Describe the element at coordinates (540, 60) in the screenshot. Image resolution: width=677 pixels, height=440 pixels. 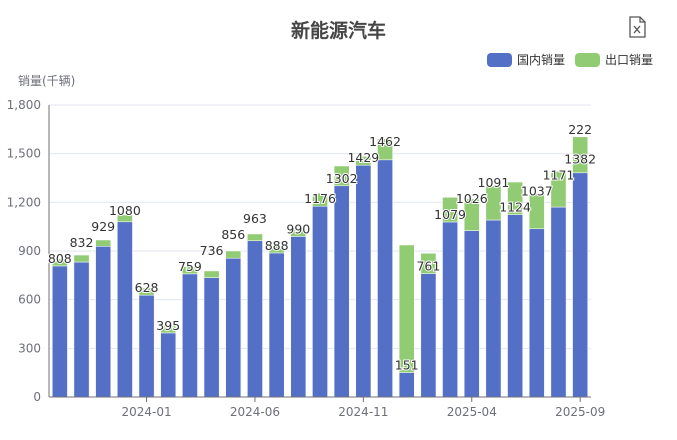
I see `legend-label: 国内销量` at that location.